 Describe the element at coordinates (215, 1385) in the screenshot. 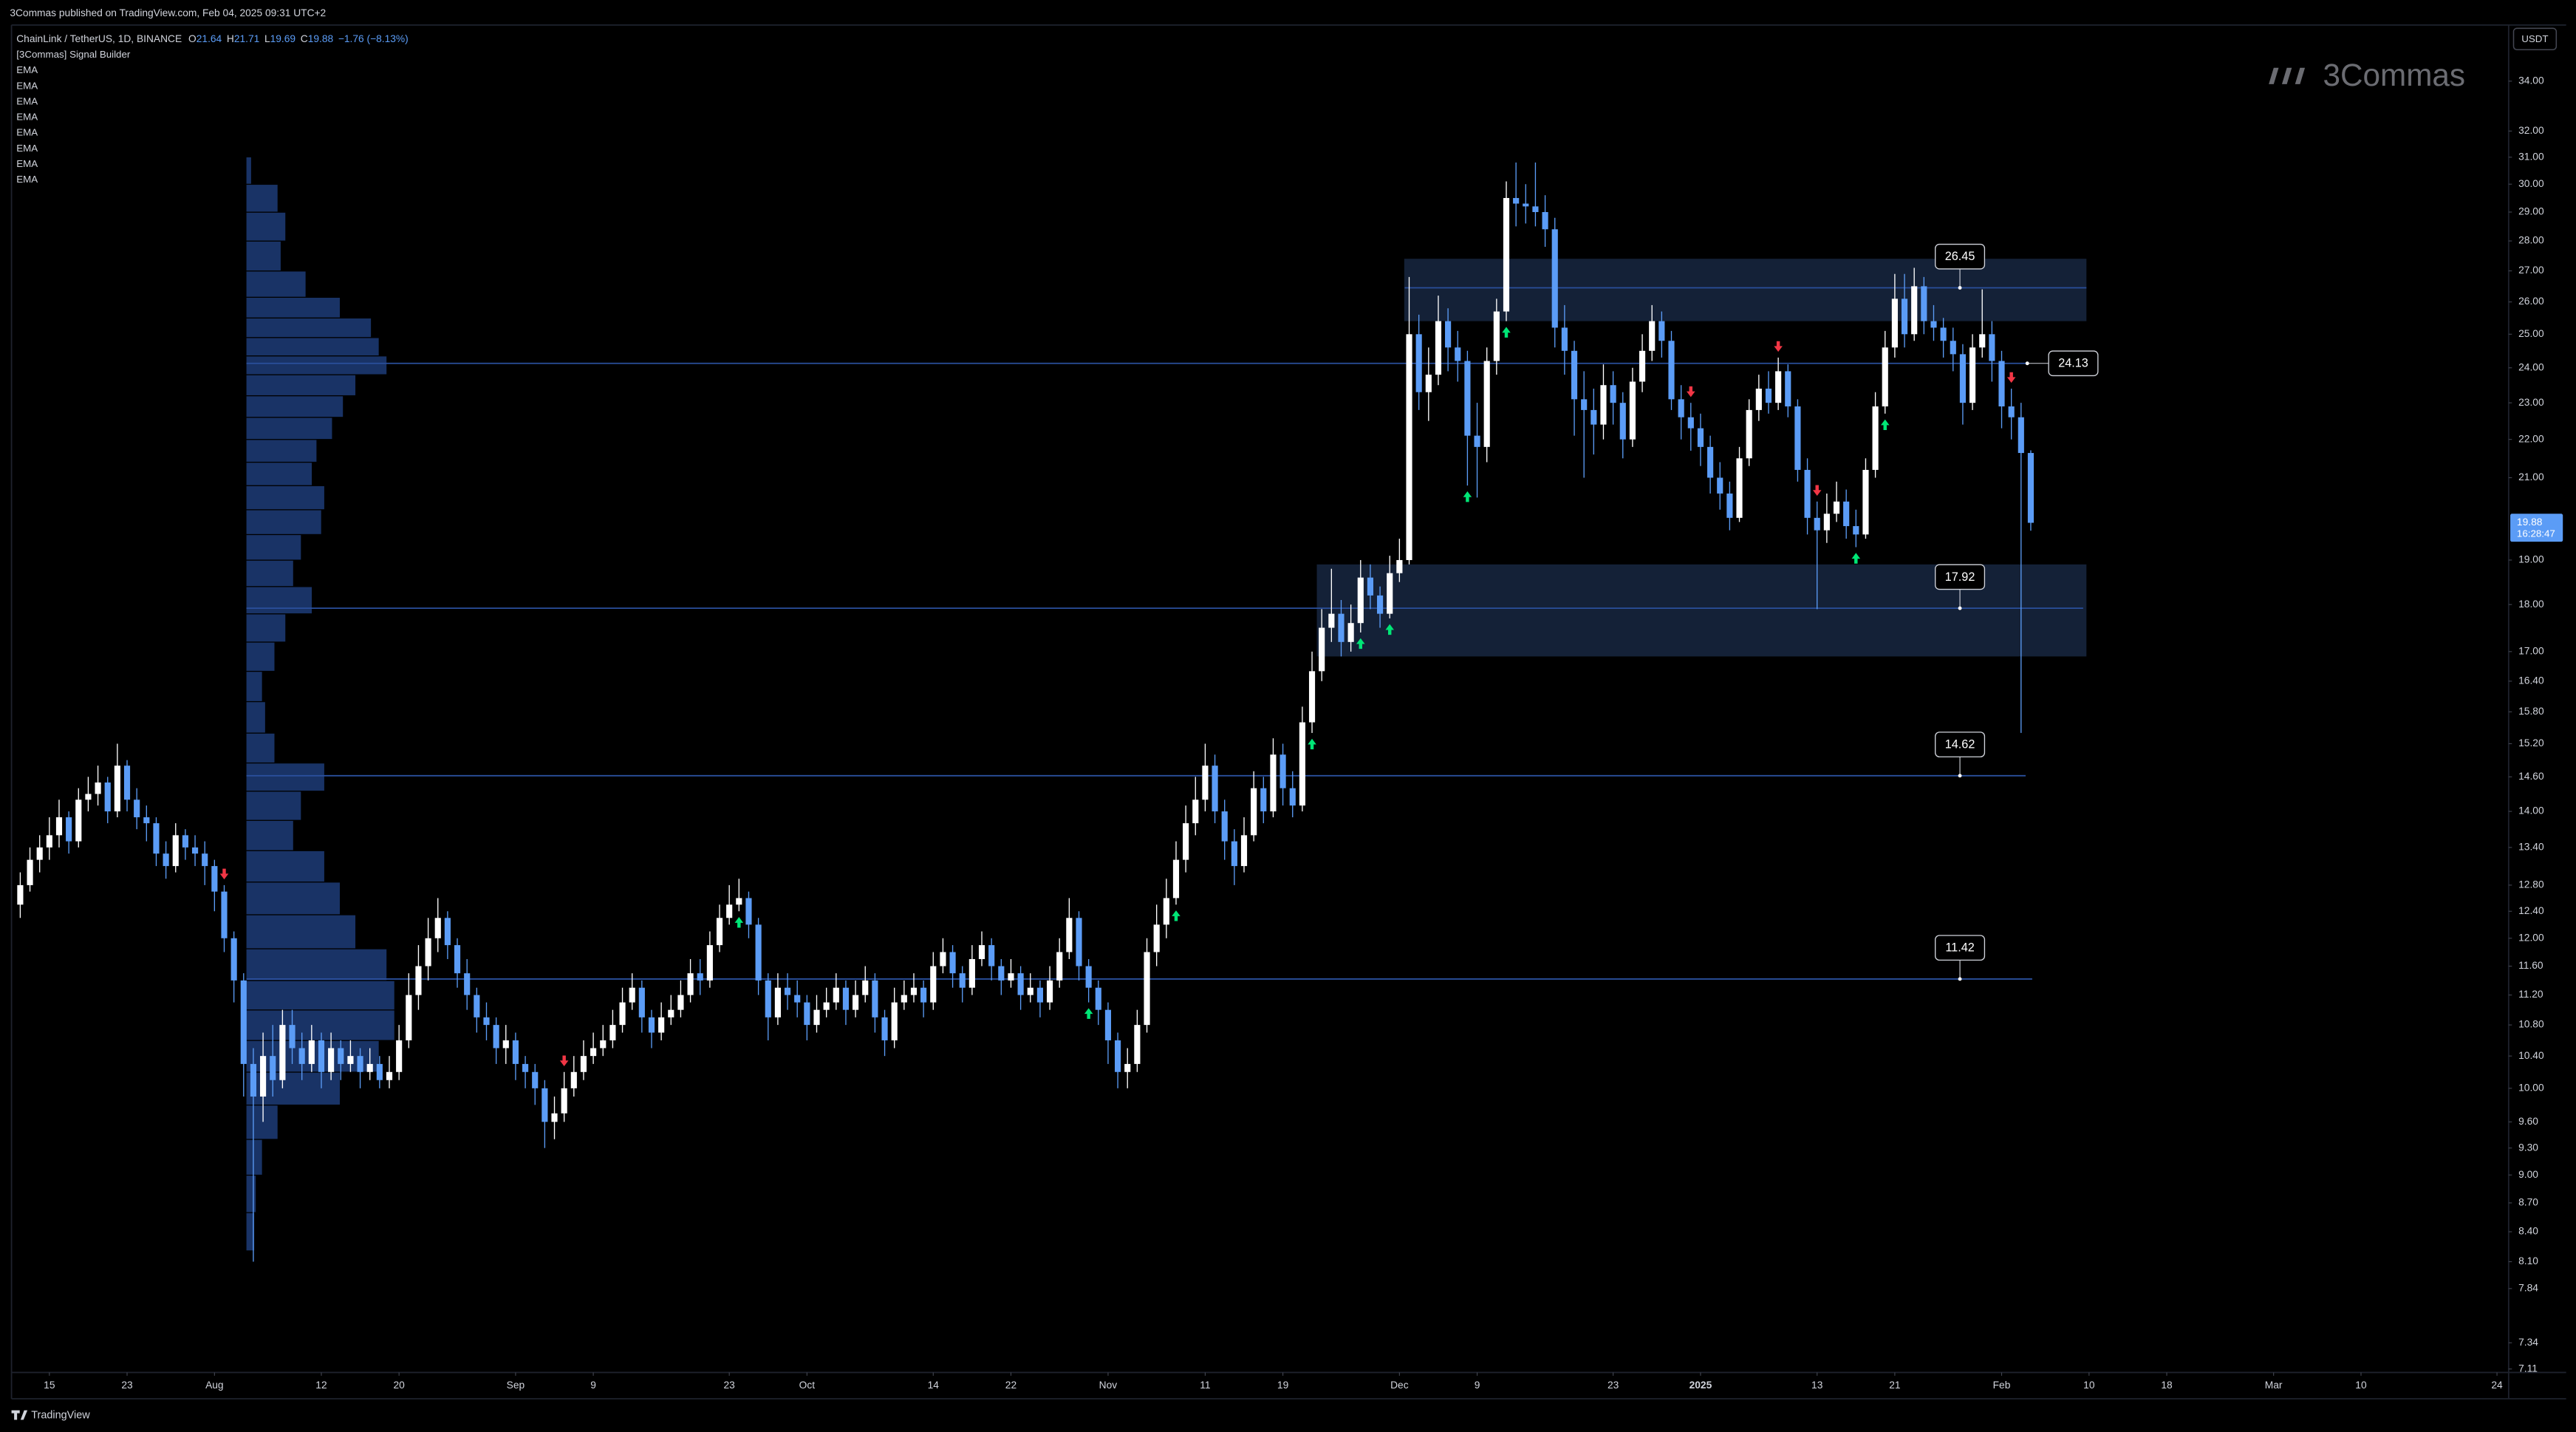

I see `x-tick-label: Aug` at that location.